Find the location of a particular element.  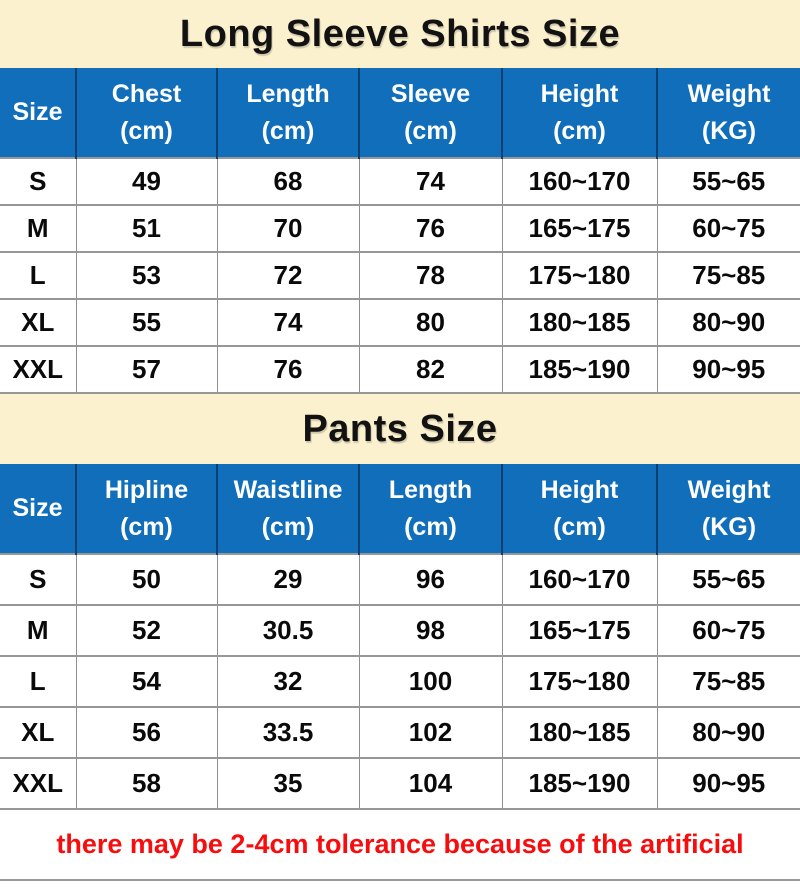

value-cell: 70 is located at coordinates (288, 228).